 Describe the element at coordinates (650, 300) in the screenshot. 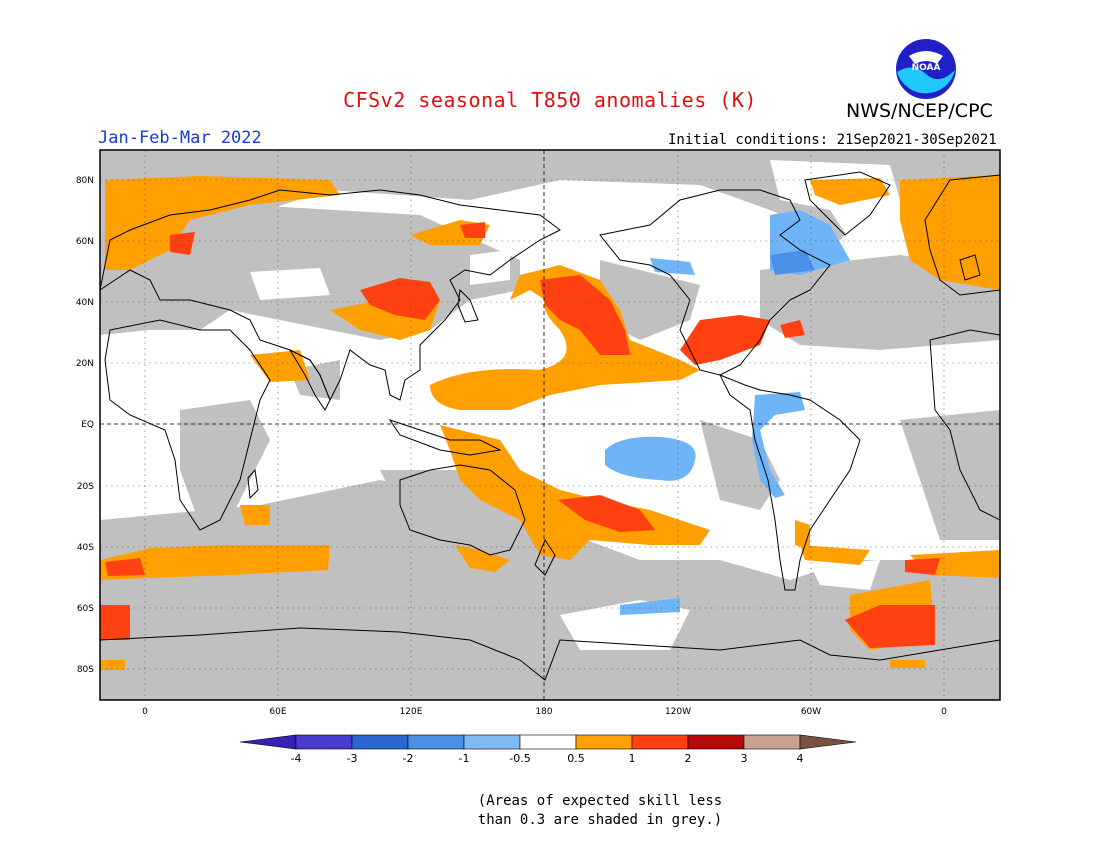

I see `grey-north-pacific` at that location.